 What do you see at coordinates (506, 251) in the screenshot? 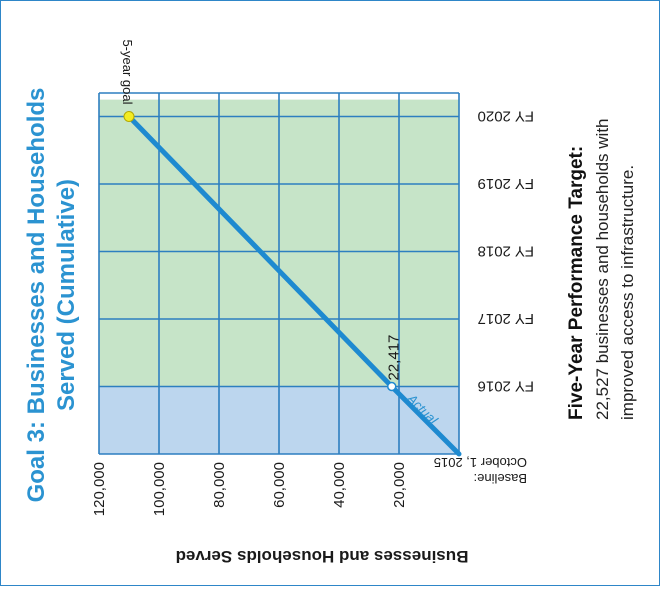
I see `period-tick-label-3: FY 2018` at bounding box center [506, 251].